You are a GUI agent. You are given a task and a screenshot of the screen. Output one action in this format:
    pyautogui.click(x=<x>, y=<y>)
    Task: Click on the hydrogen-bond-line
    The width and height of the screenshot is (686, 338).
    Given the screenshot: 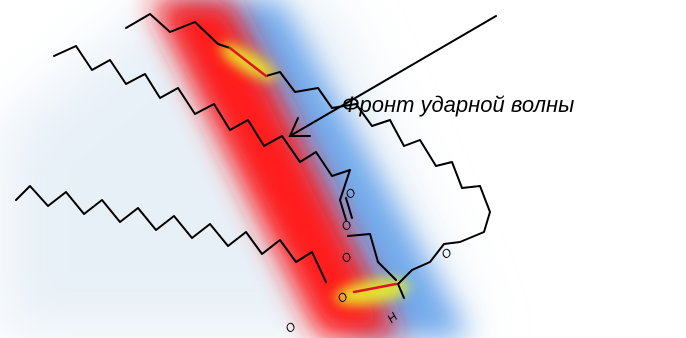 What is the action you would take?
    pyautogui.click(x=401, y=291)
    